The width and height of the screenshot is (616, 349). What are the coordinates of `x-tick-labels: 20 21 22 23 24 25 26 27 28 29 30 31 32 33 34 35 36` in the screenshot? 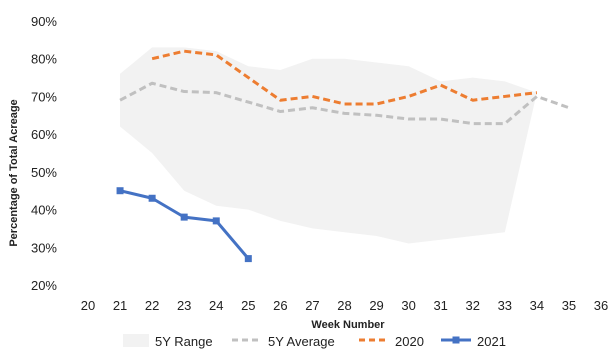 It's located at (344, 305).